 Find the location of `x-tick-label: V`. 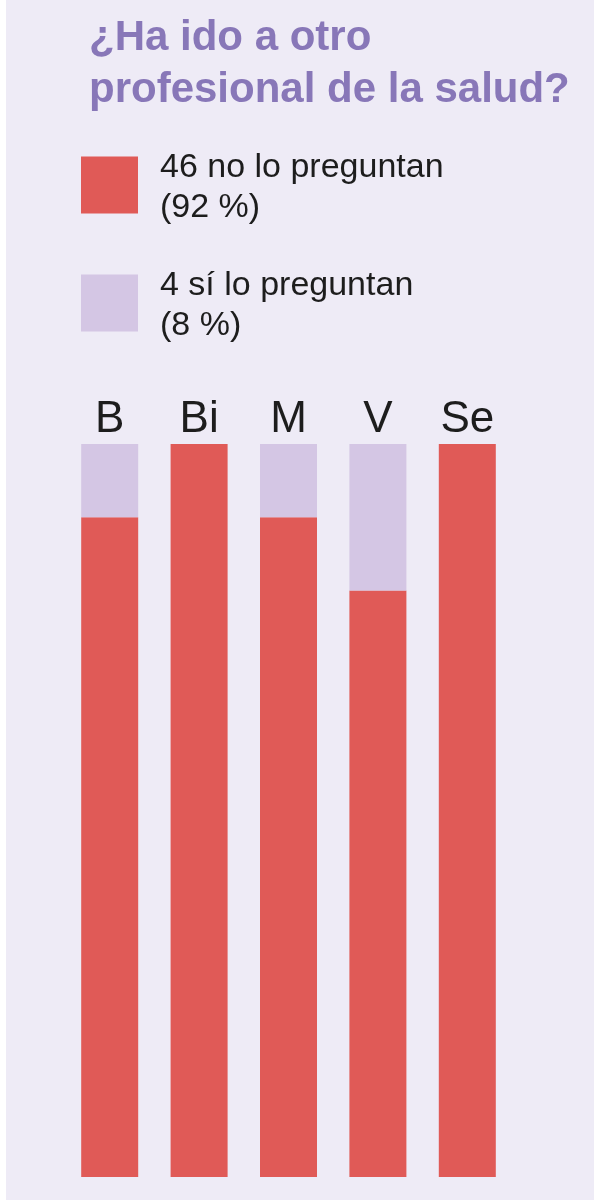

x-tick-label: V is located at coordinates (378, 416).